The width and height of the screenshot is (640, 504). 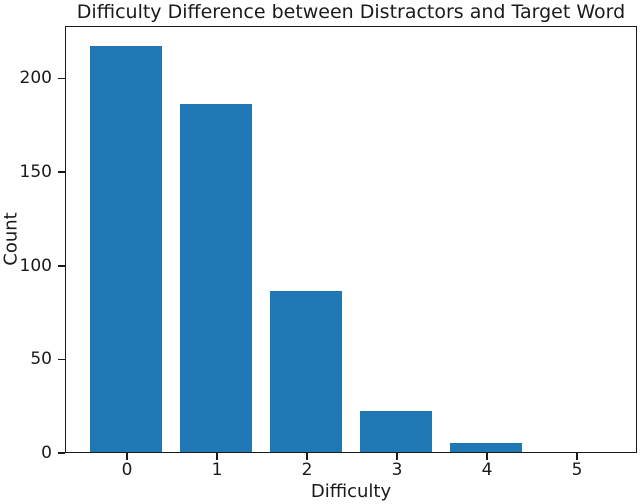 What do you see at coordinates (35, 172) in the screenshot?
I see `y-tick-label: 150` at bounding box center [35, 172].